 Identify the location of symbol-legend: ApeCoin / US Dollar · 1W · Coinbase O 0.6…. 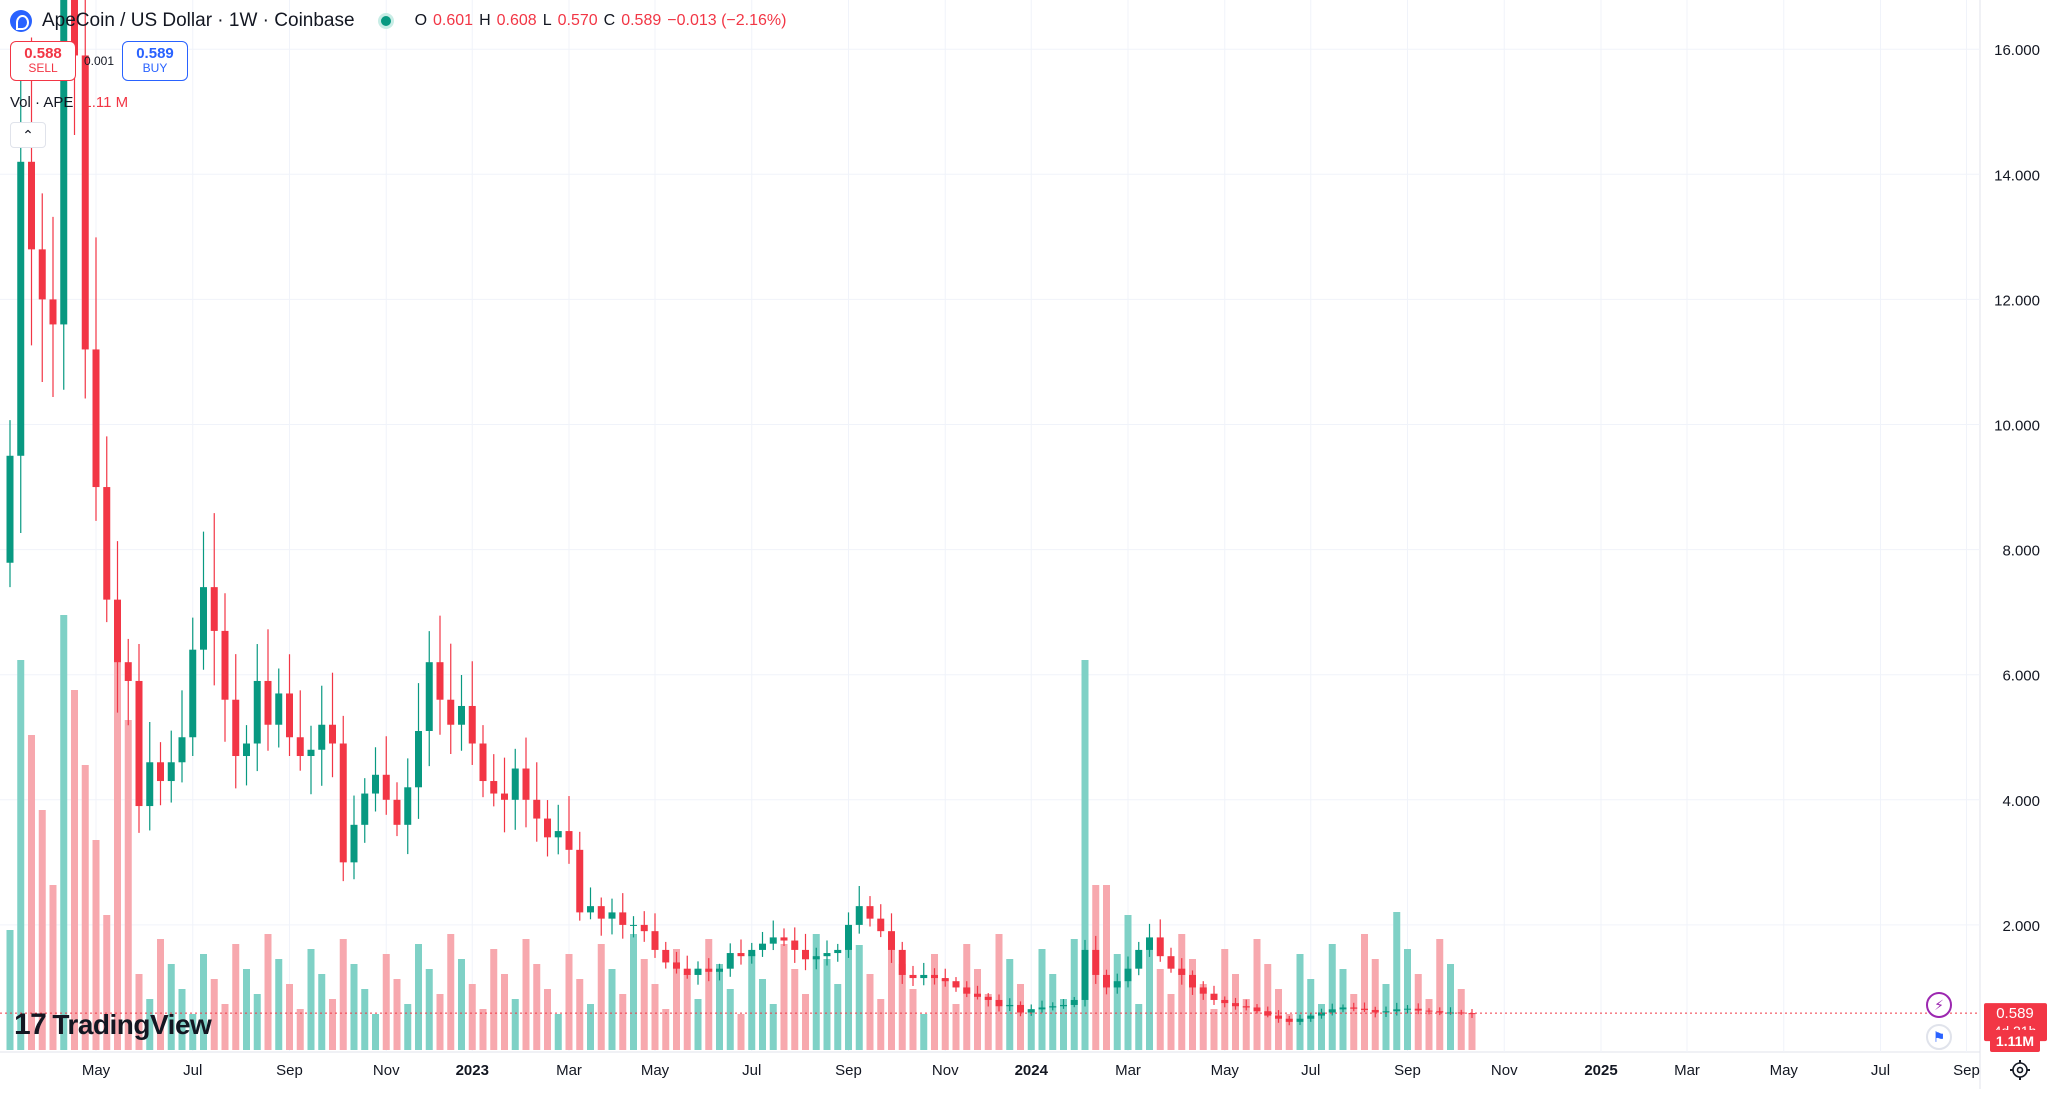
(398, 21).